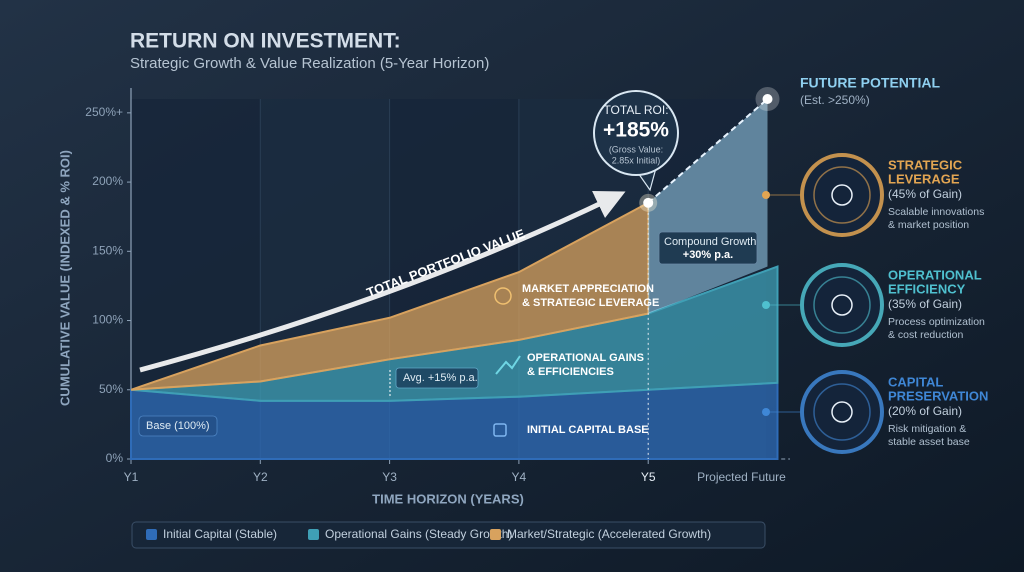 The image size is (1024, 572). Describe the element at coordinates (64, 278) in the screenshot. I see `y-axis-title: CUMULATIVE VALUE (INDEXED & % ROI)` at that location.